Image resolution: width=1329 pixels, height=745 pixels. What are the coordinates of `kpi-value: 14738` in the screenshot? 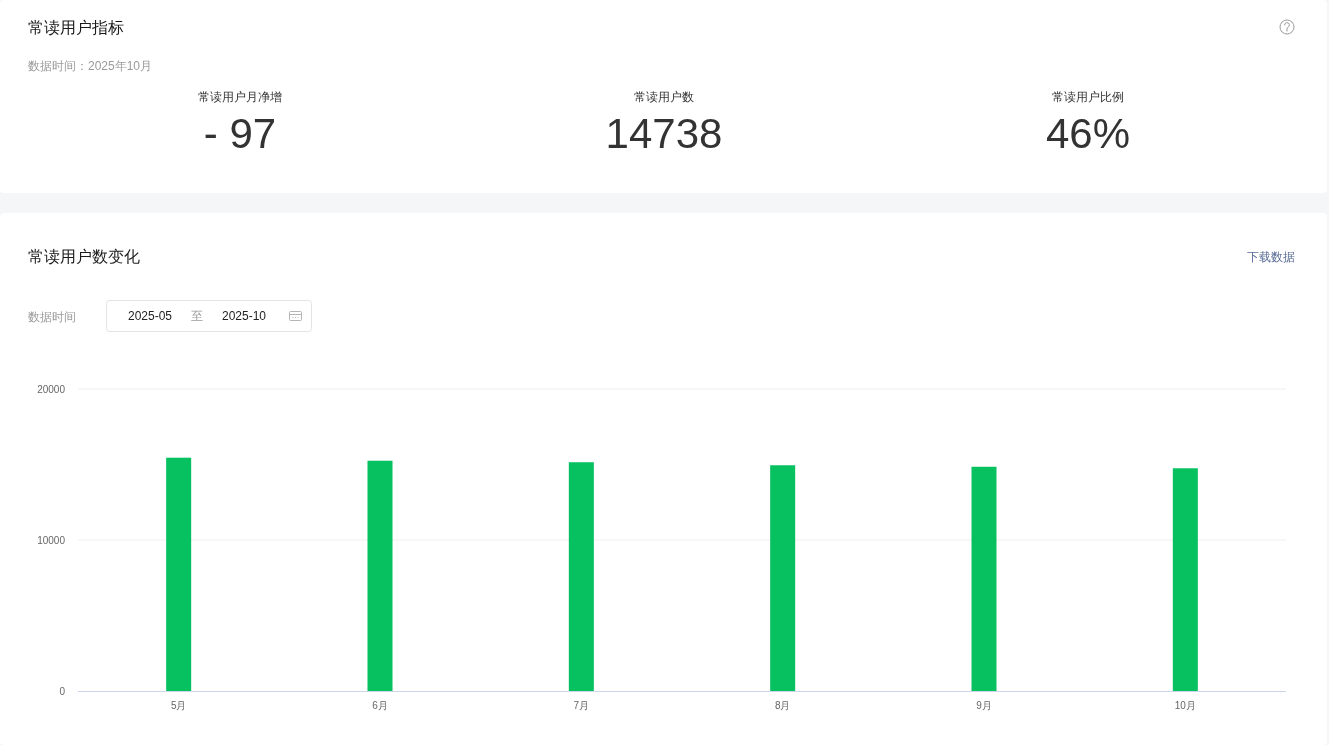 It's located at (664, 133).